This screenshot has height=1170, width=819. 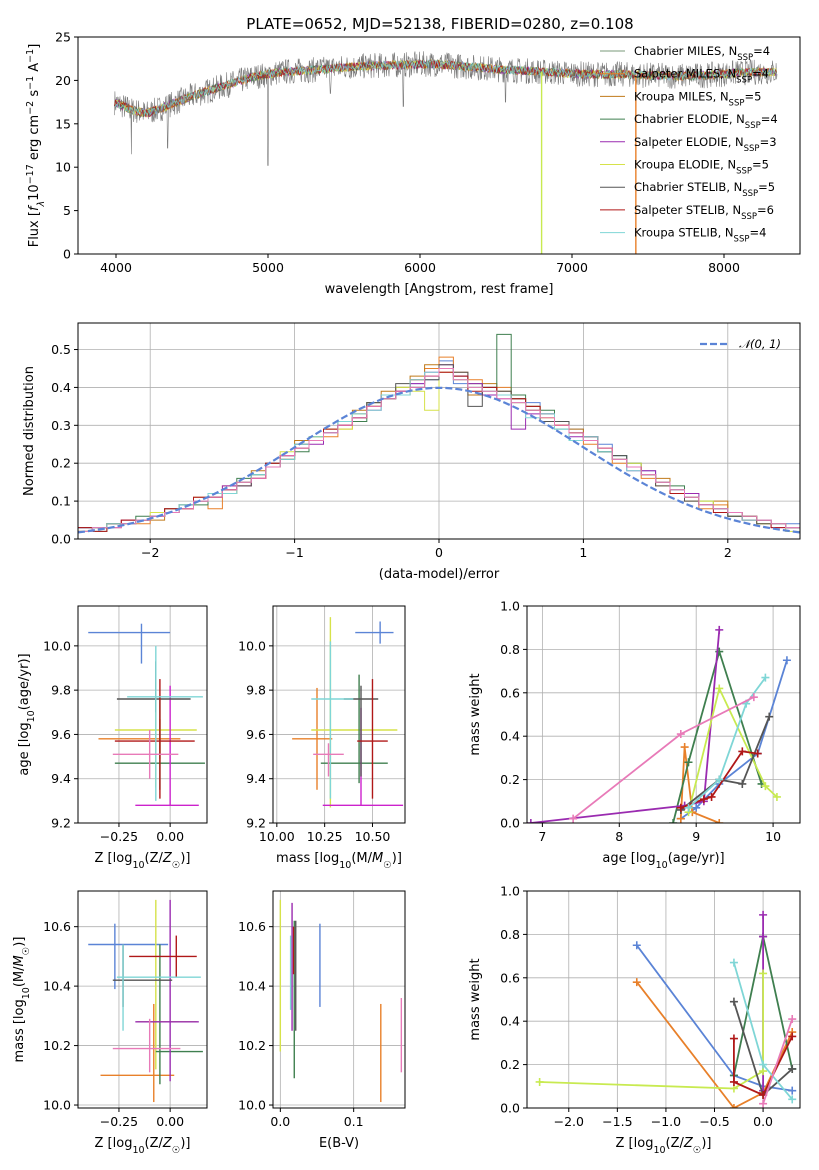 I want to click on x-tick-label: 0, so click(x=439, y=552).